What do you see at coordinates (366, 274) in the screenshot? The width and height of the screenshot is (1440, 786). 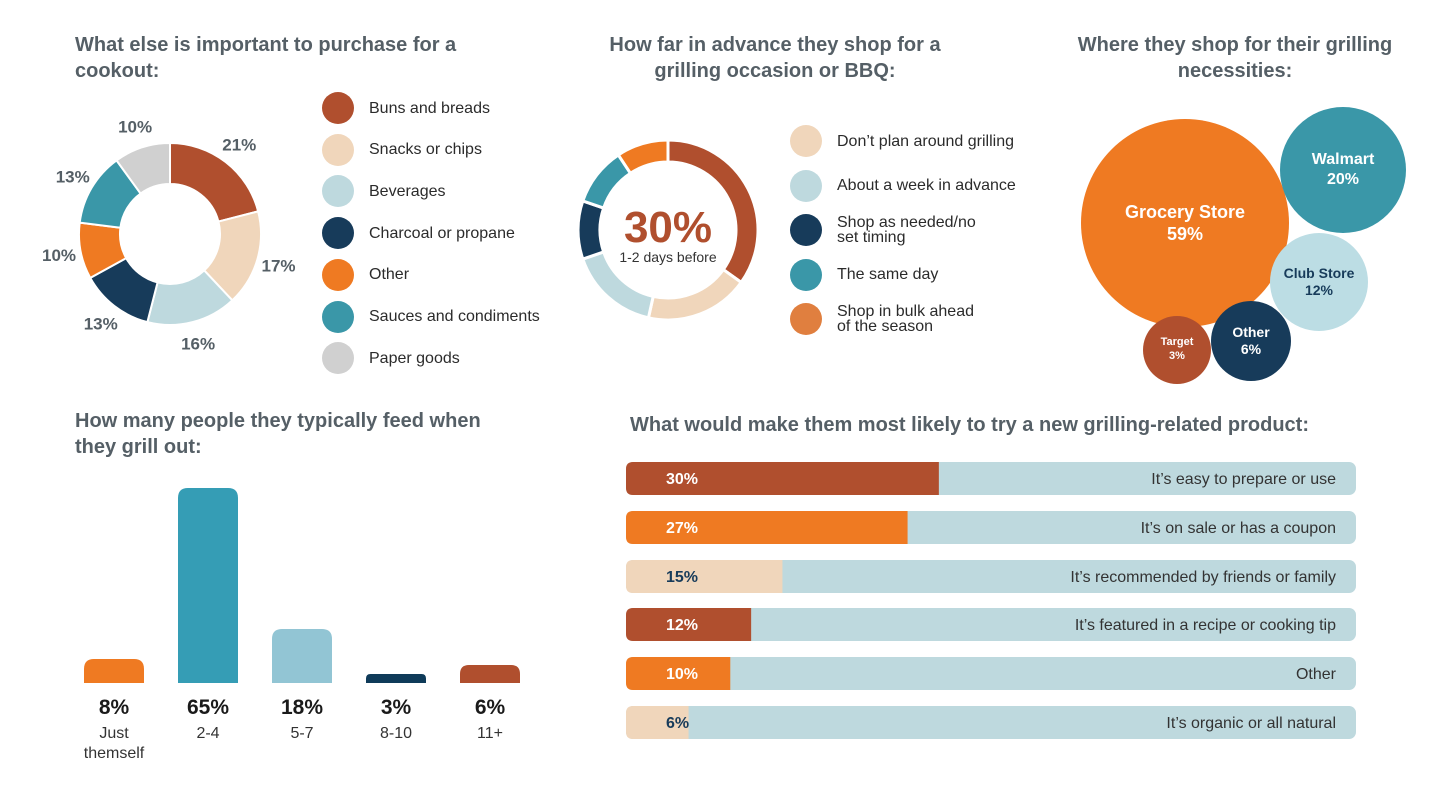 I see `legend-item-other: Other` at bounding box center [366, 274].